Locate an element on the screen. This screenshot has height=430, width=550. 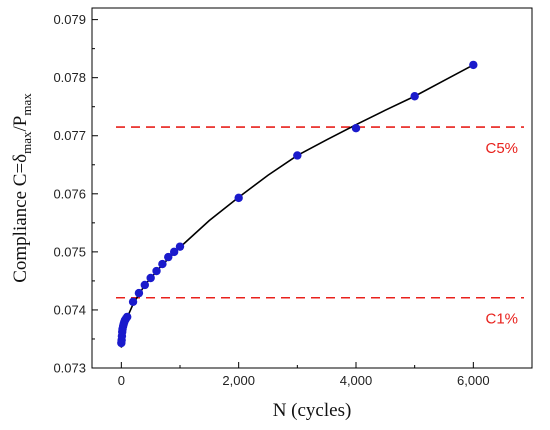
y-tick-label: 0.079 is located at coordinates (69, 19).